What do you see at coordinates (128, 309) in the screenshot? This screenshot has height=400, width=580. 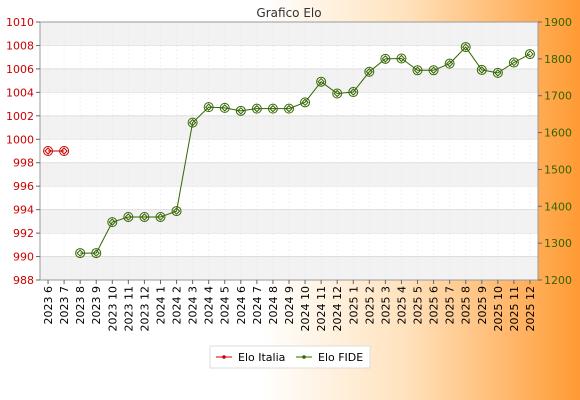 I see `x-tick-label: 2023 11` at bounding box center [128, 309].